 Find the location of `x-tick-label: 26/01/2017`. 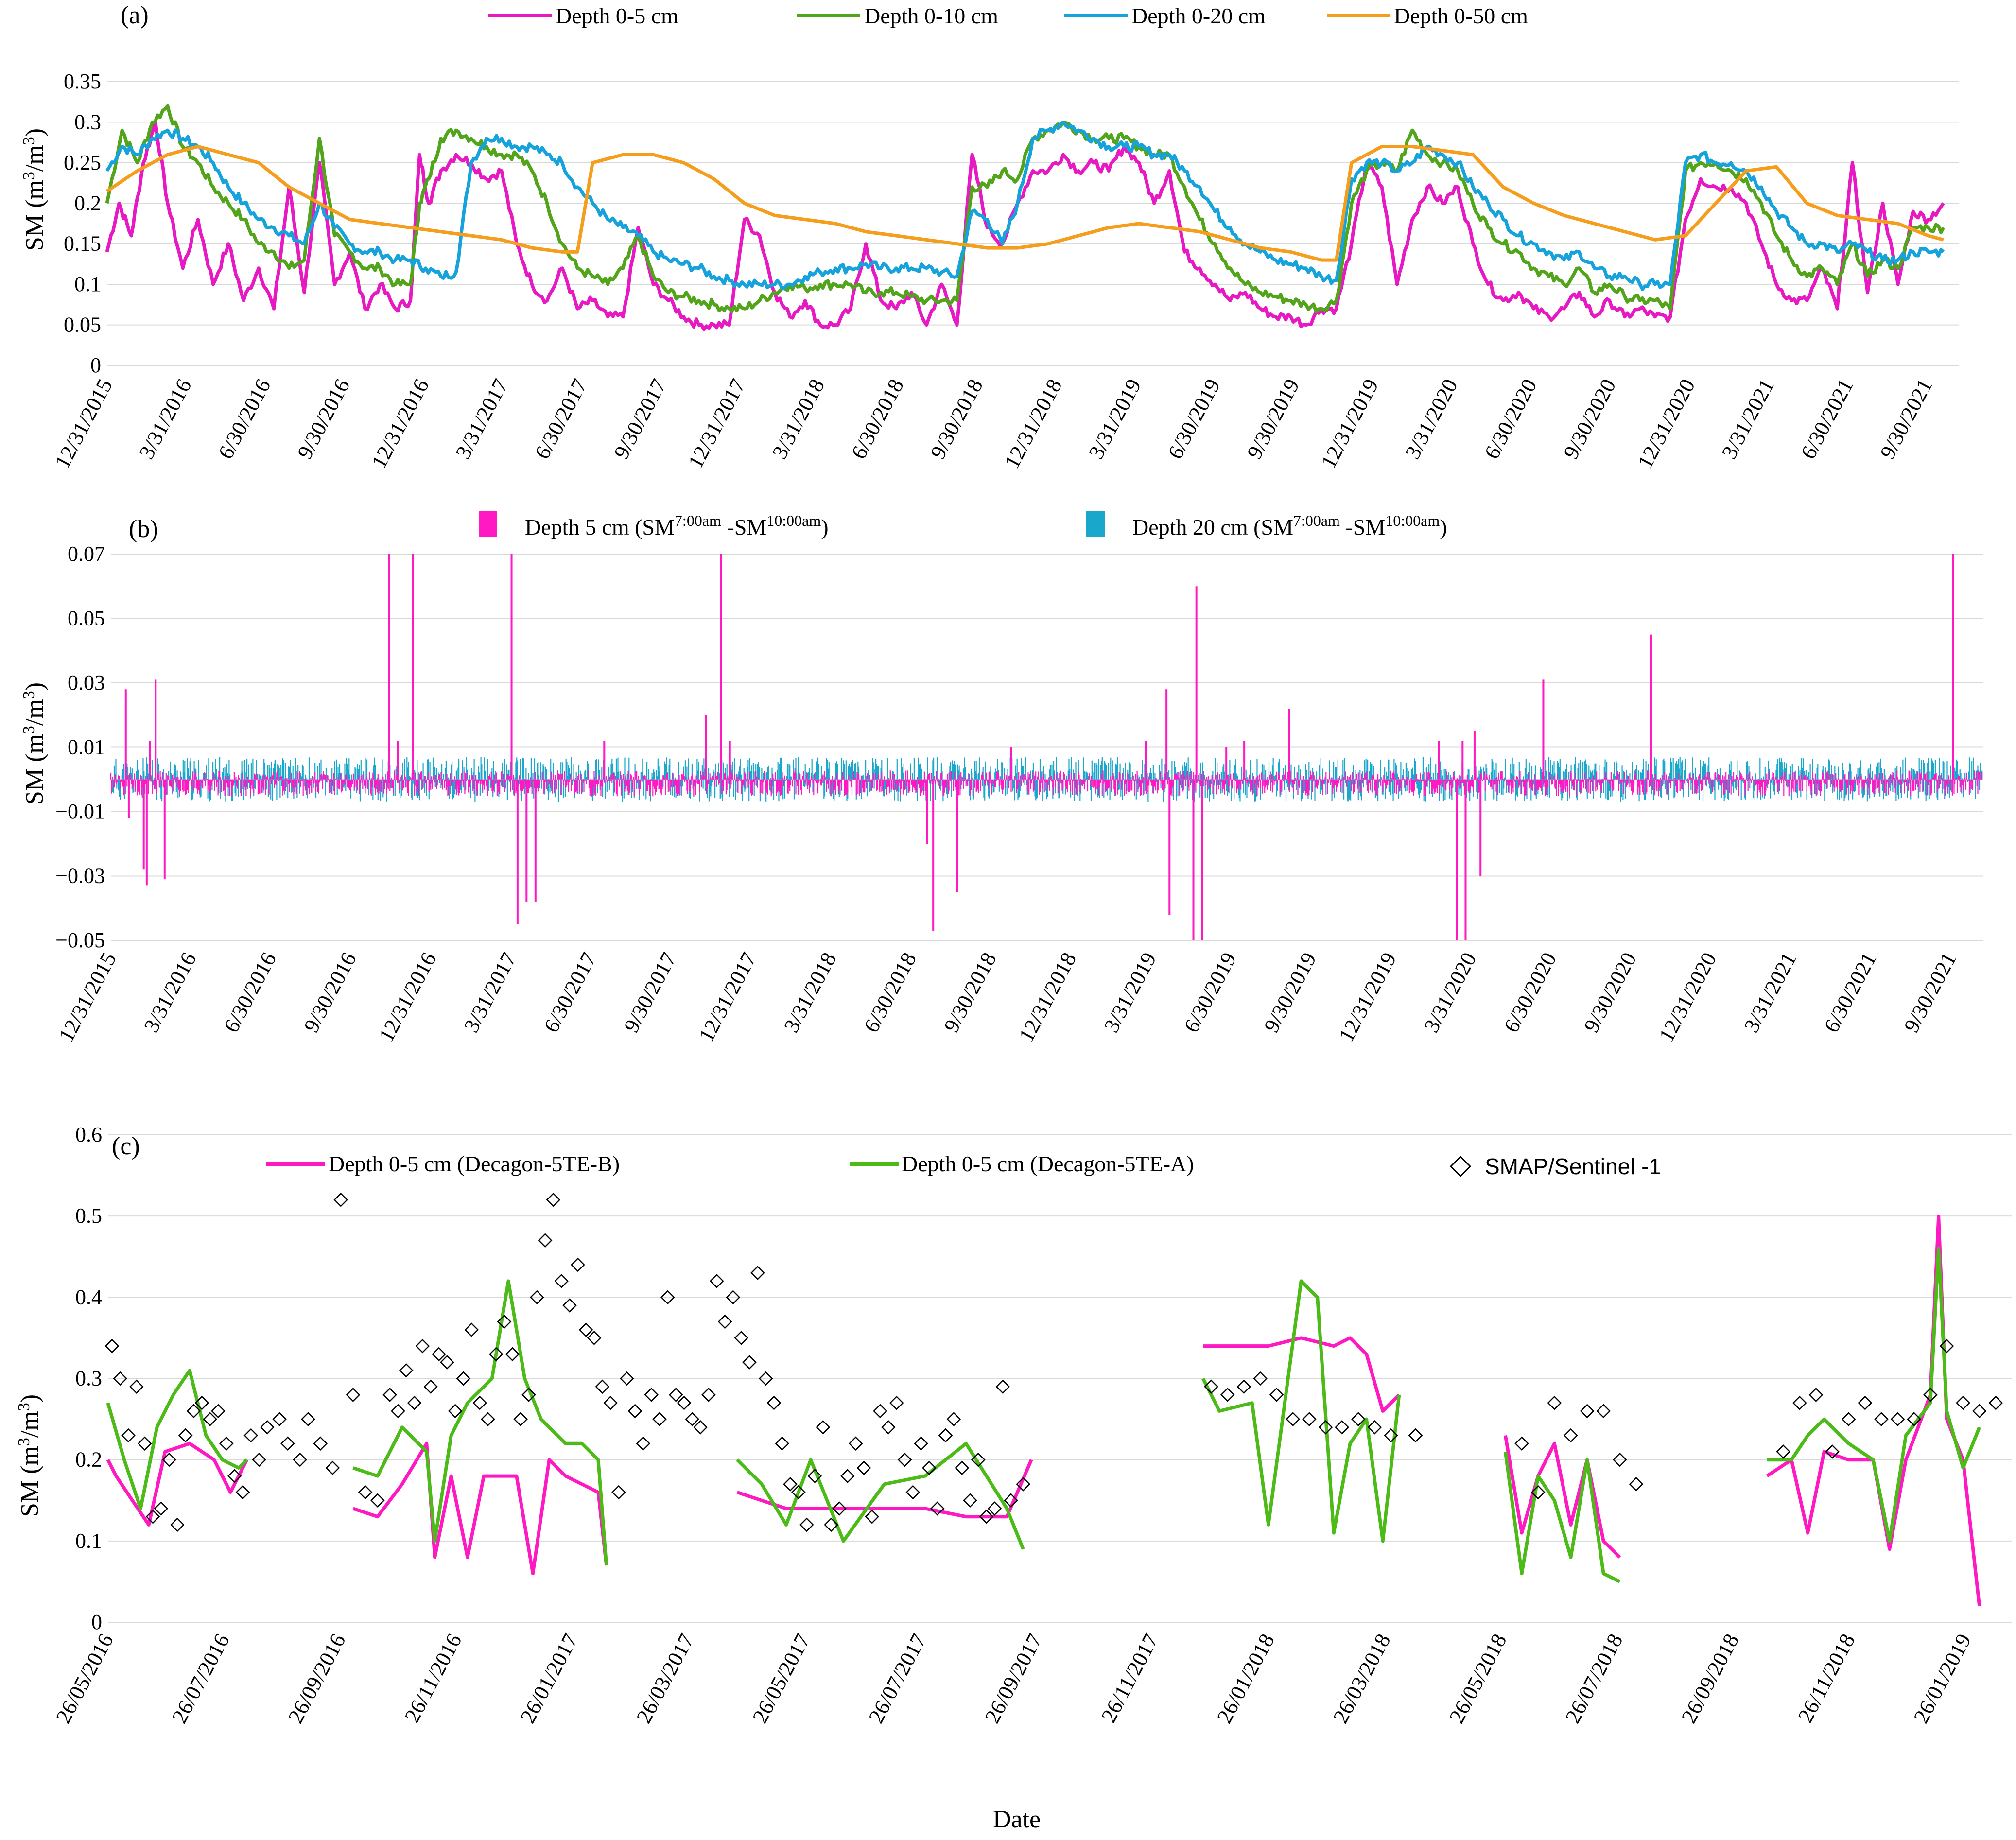

x-tick-label: 26/01/2017 is located at coordinates (549, 1678).